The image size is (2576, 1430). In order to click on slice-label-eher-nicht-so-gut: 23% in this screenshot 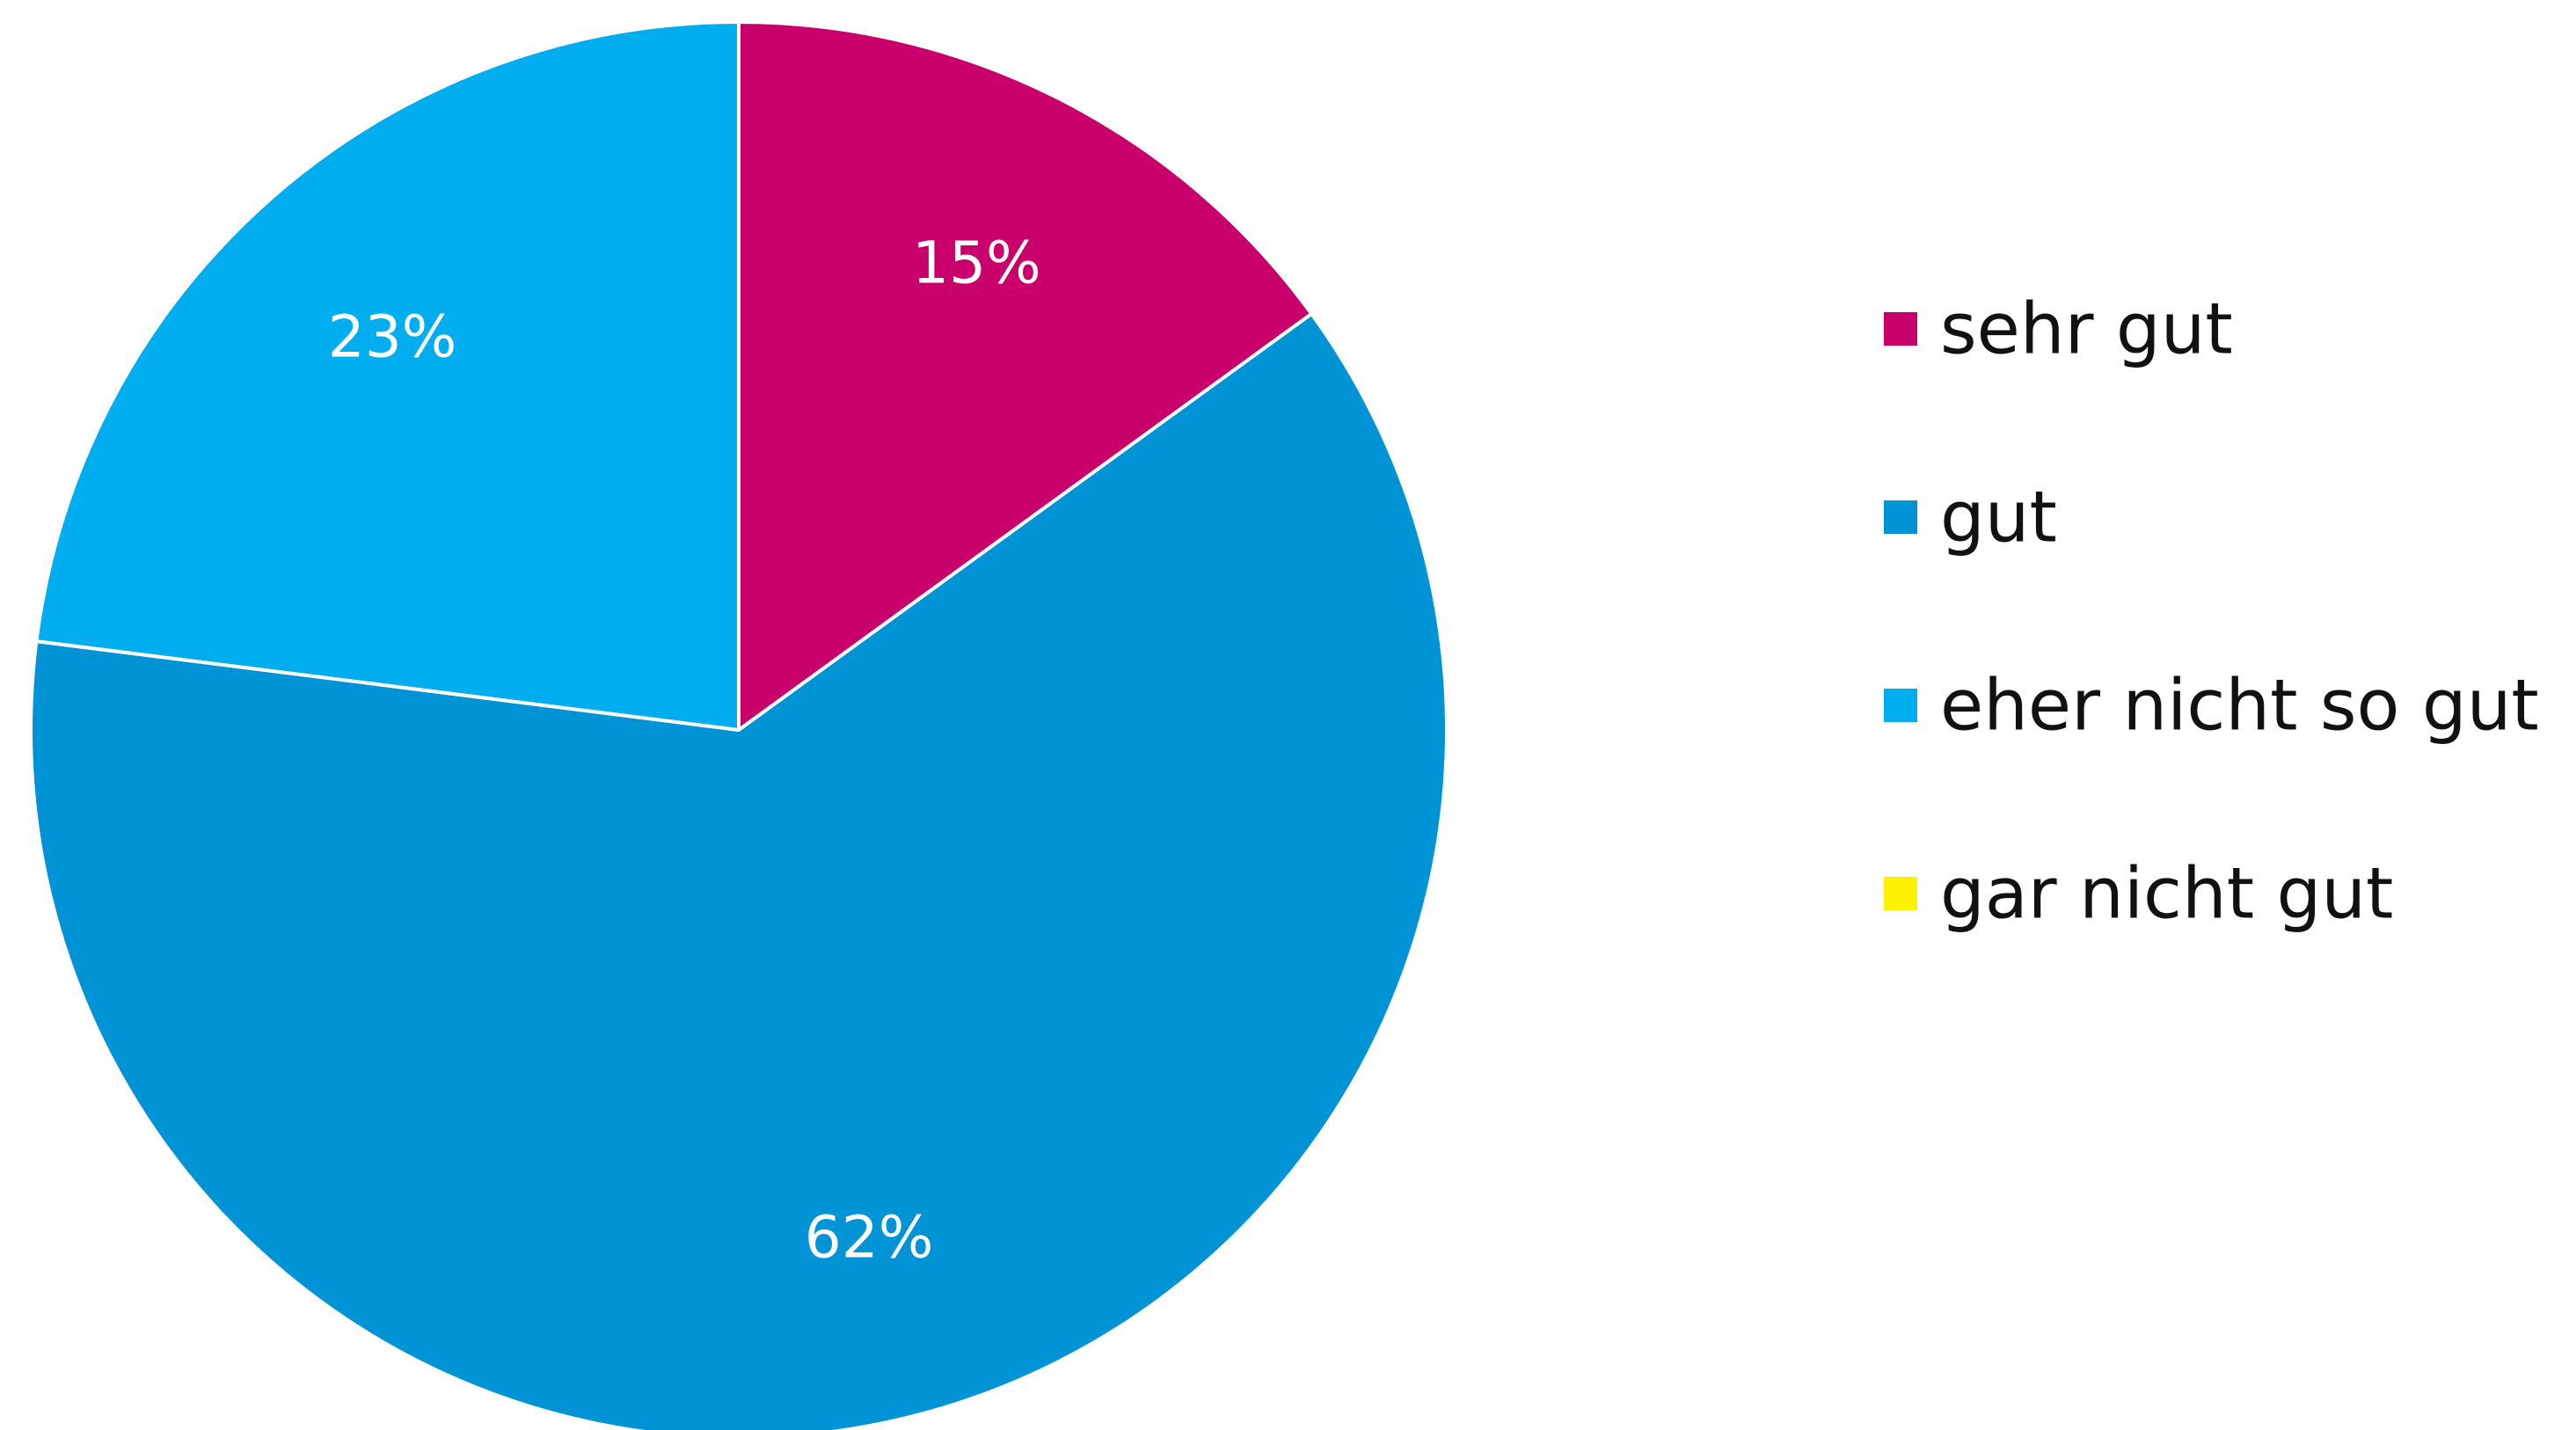, I will do `click(392, 337)`.